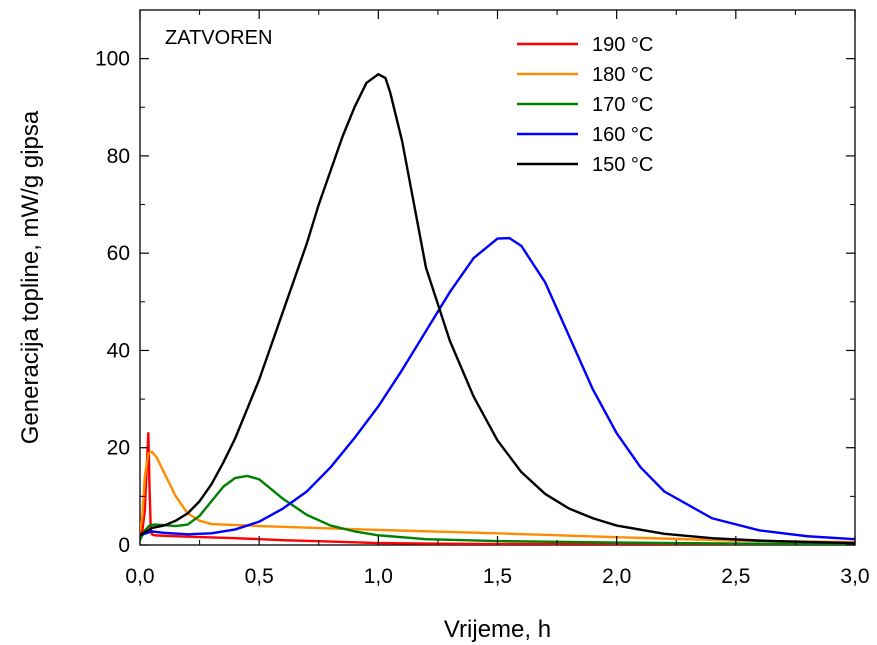 Image resolution: width=877 pixels, height=645 pixels. Describe the element at coordinates (622, 105) in the screenshot. I see `legend-label: 170 °C` at that location.